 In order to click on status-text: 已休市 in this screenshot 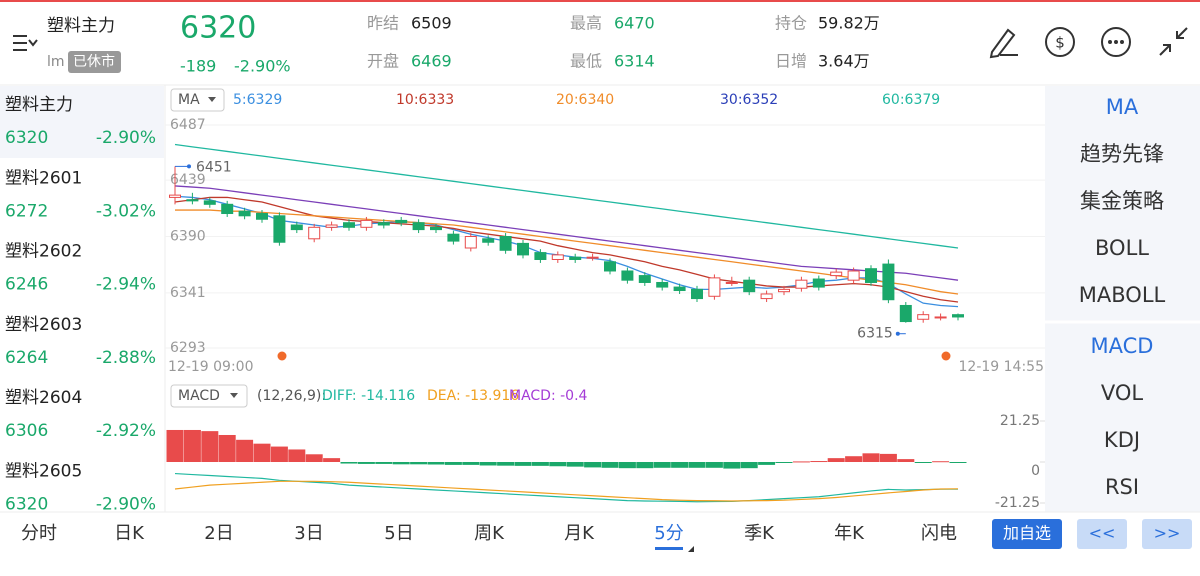, I will do `click(94, 61)`.